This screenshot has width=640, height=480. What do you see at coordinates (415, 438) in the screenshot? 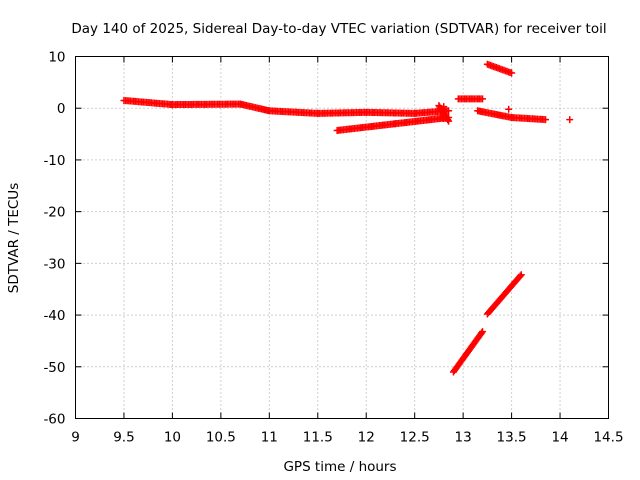
I see `x-tick-label: 12.5` at bounding box center [415, 438].